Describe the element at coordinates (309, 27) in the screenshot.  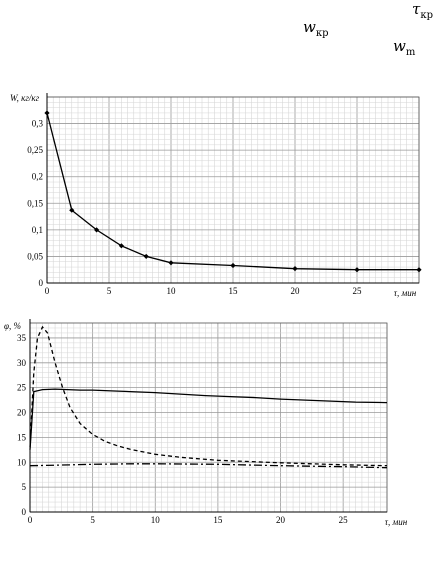
I see `symbol-w-kr-main: w` at that location.